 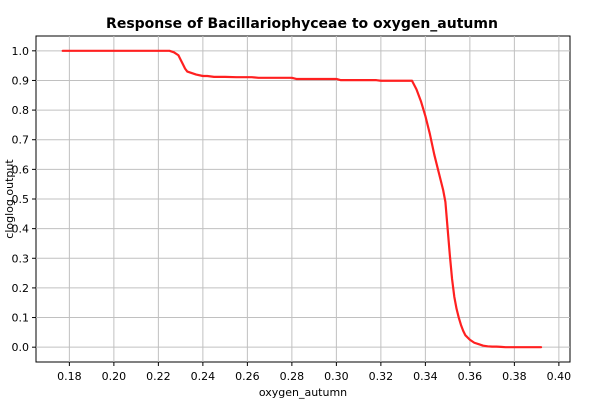 What do you see at coordinates (21, 80) in the screenshot?
I see `y-tick-label: 0.9` at bounding box center [21, 80].